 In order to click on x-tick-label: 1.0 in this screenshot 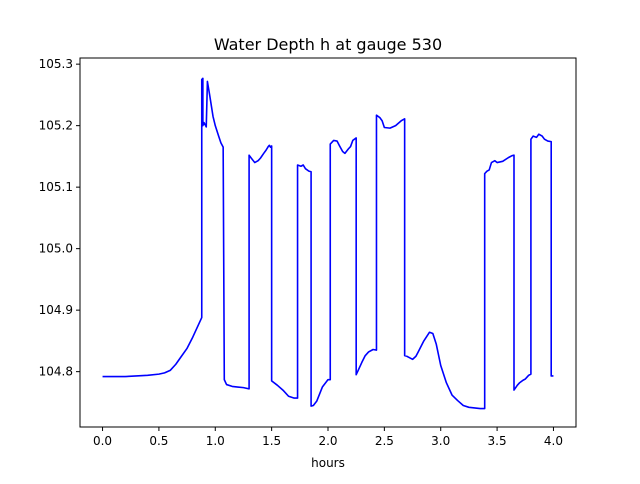, I will do `click(215, 441)`.